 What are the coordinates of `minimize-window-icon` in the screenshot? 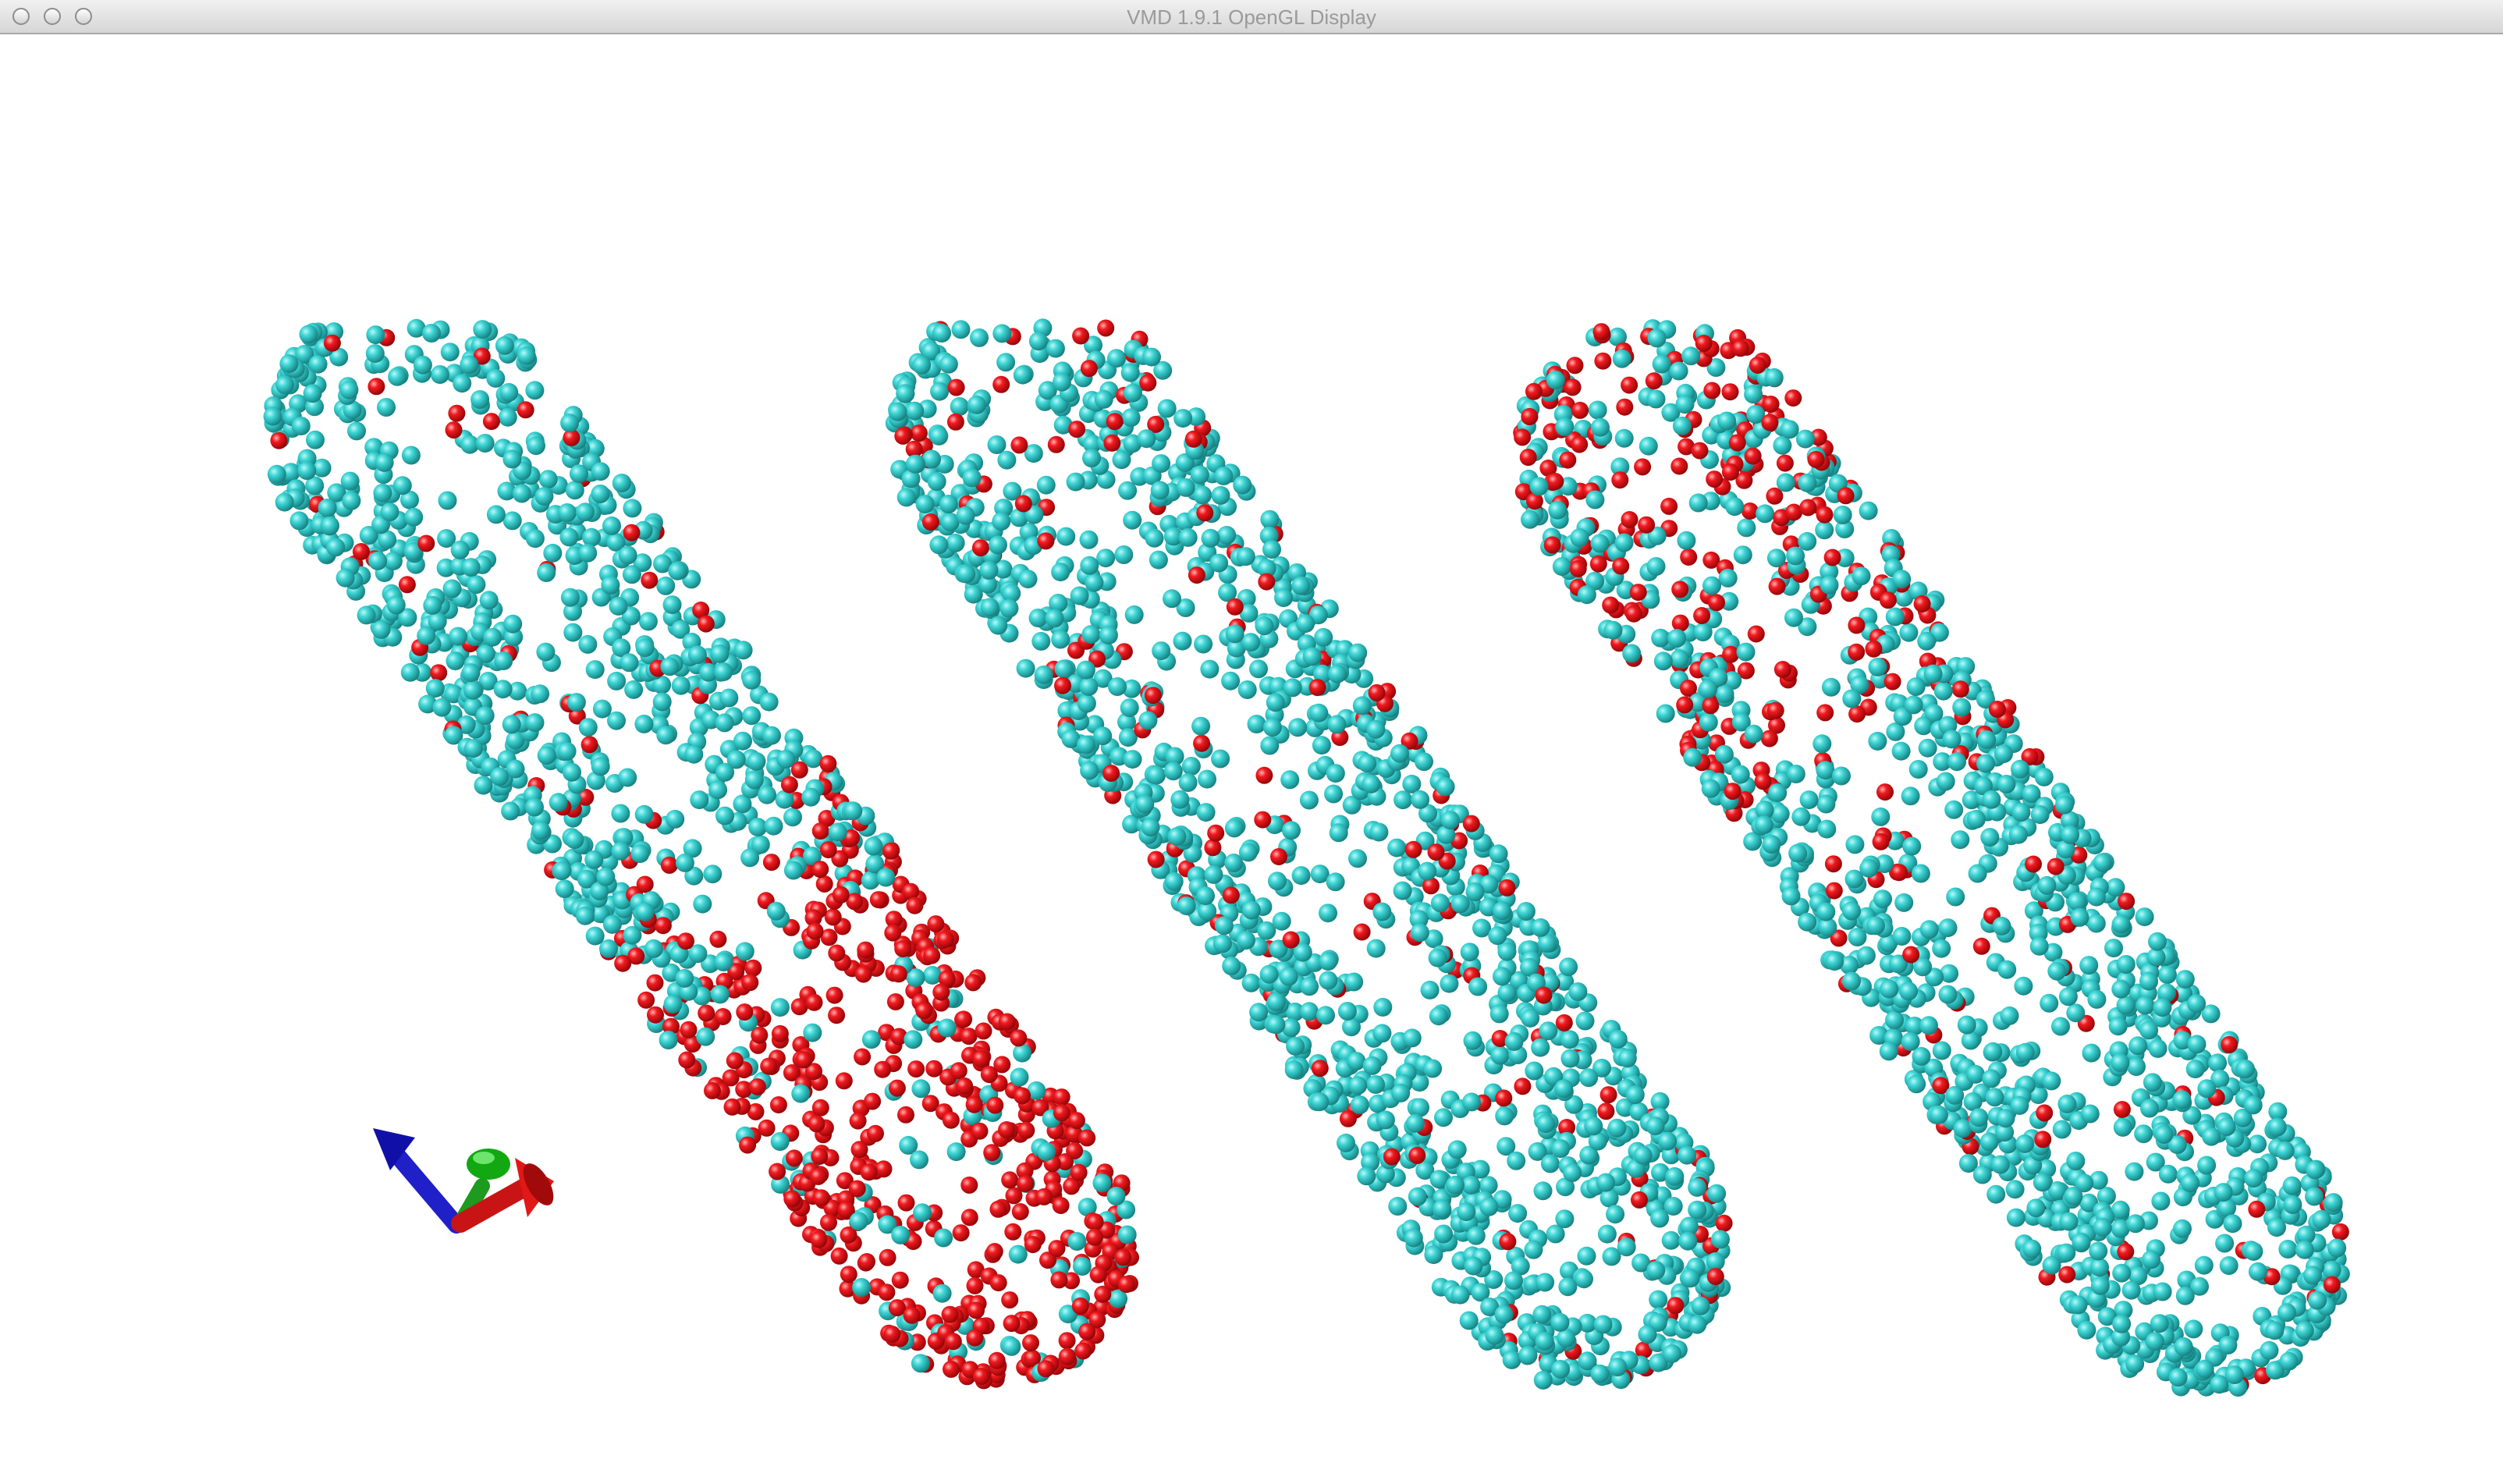 It's located at (53, 16).